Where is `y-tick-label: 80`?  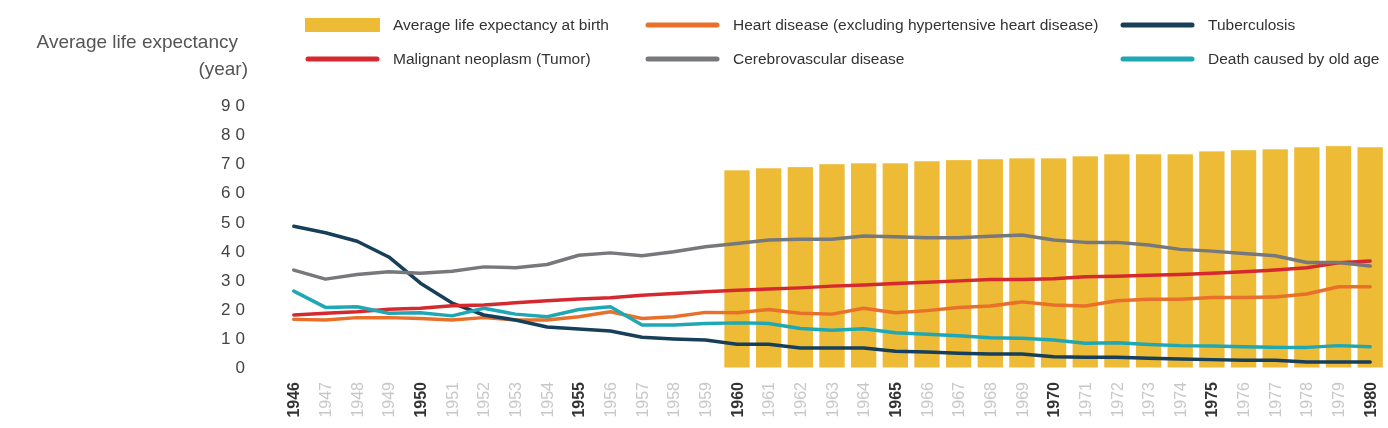 y-tick-label: 80 is located at coordinates (235, 135).